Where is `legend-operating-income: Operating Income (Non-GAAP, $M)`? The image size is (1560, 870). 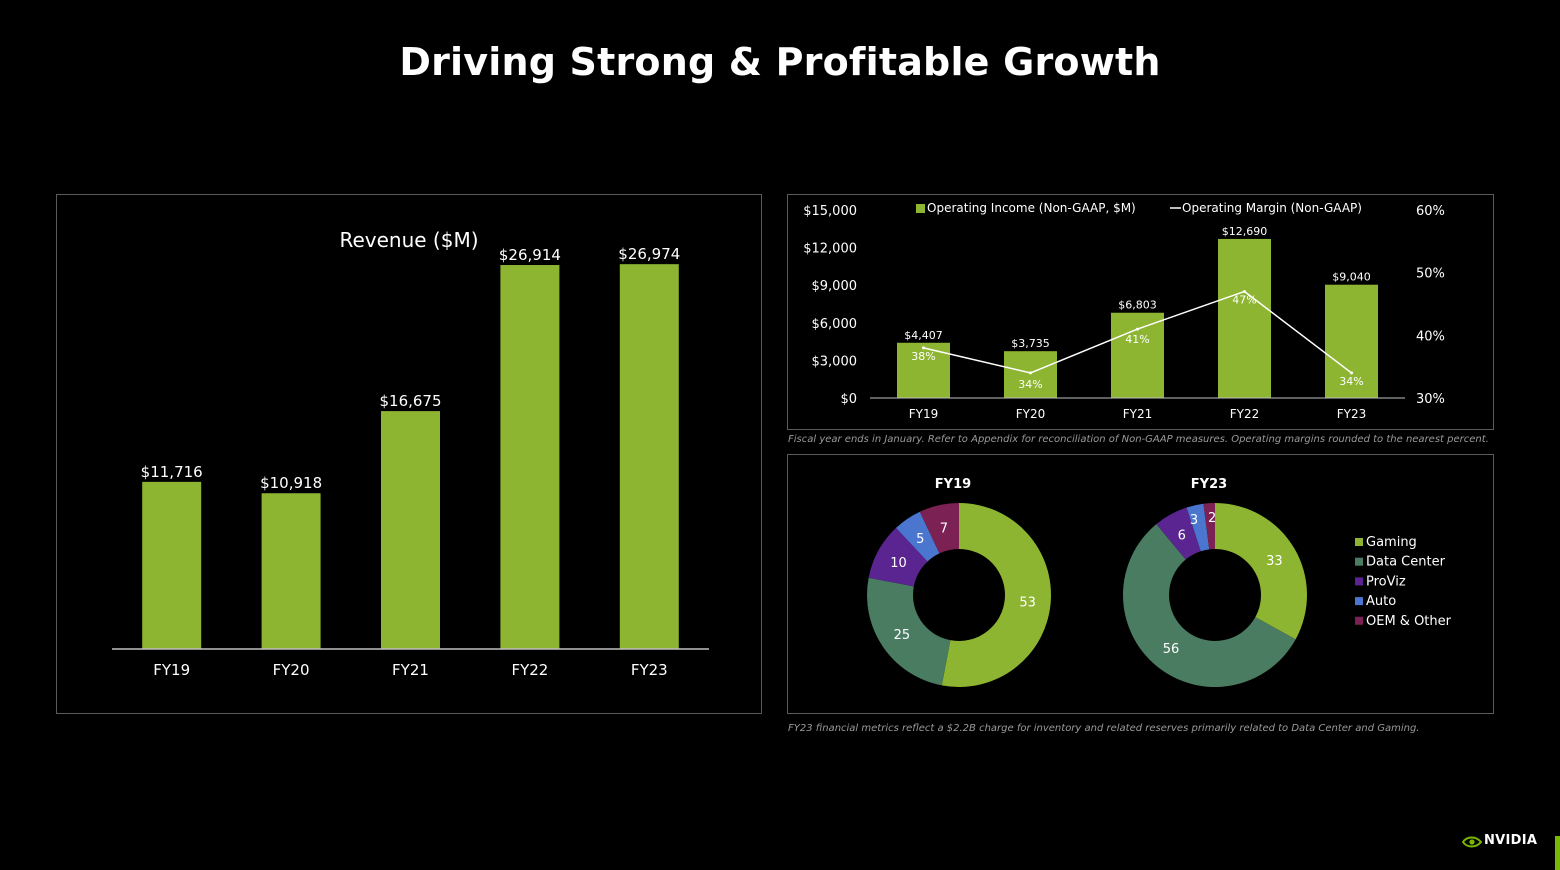
legend-operating-income: Operating Income (Non-GAAP, $M) is located at coordinates (1031, 208).